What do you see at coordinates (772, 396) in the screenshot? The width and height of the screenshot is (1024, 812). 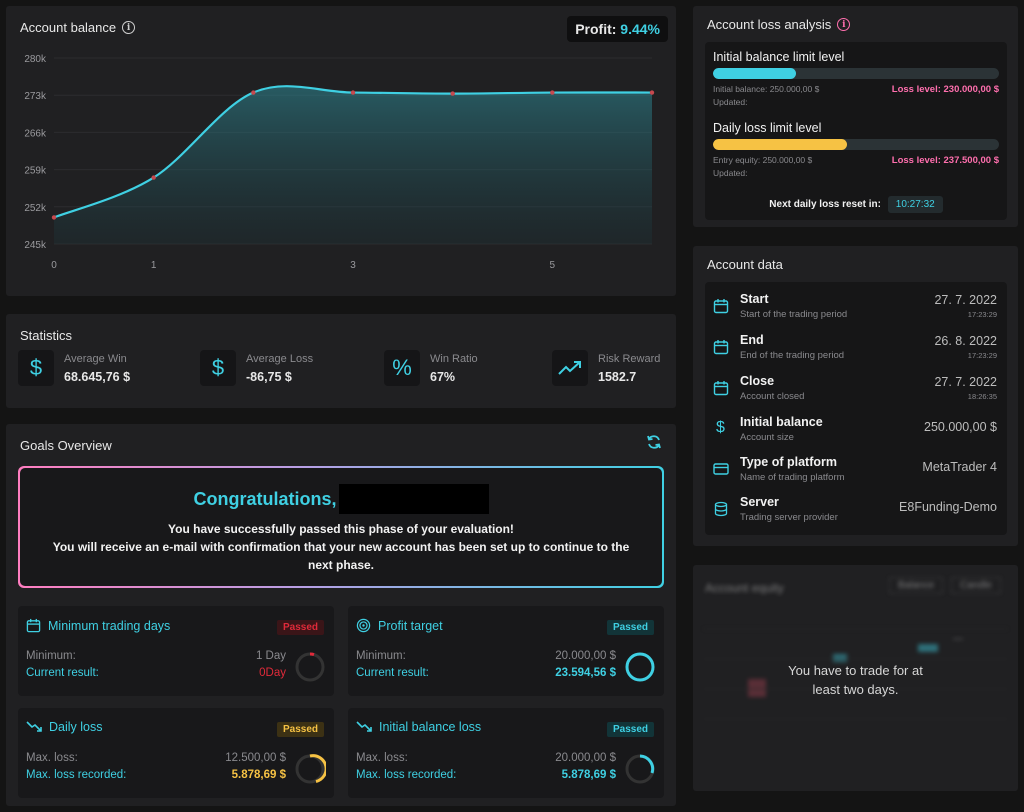 I see `data-sub: Account closed` at bounding box center [772, 396].